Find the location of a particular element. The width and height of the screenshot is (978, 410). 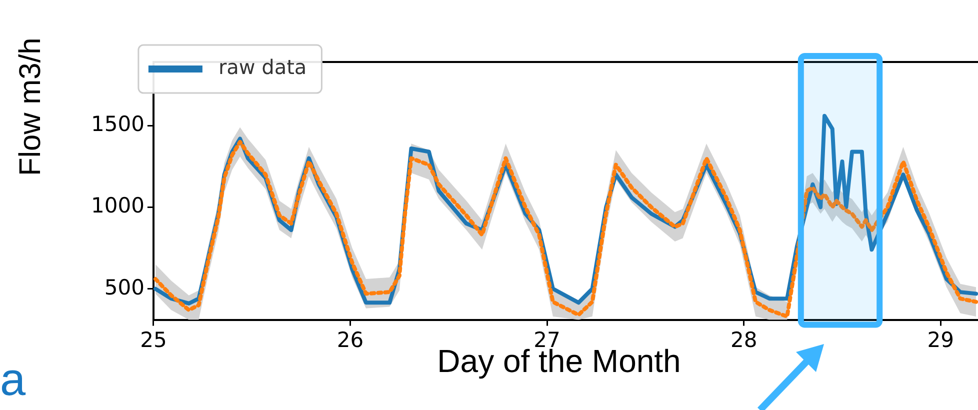

legend-label: raw data is located at coordinates (262, 67).